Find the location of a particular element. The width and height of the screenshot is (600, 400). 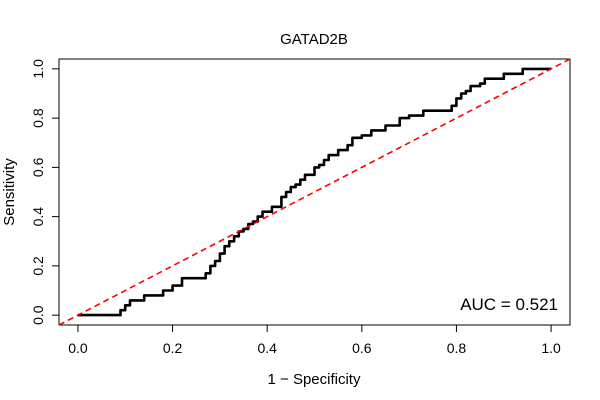

x-tick-label: 0.2 is located at coordinates (173, 348).